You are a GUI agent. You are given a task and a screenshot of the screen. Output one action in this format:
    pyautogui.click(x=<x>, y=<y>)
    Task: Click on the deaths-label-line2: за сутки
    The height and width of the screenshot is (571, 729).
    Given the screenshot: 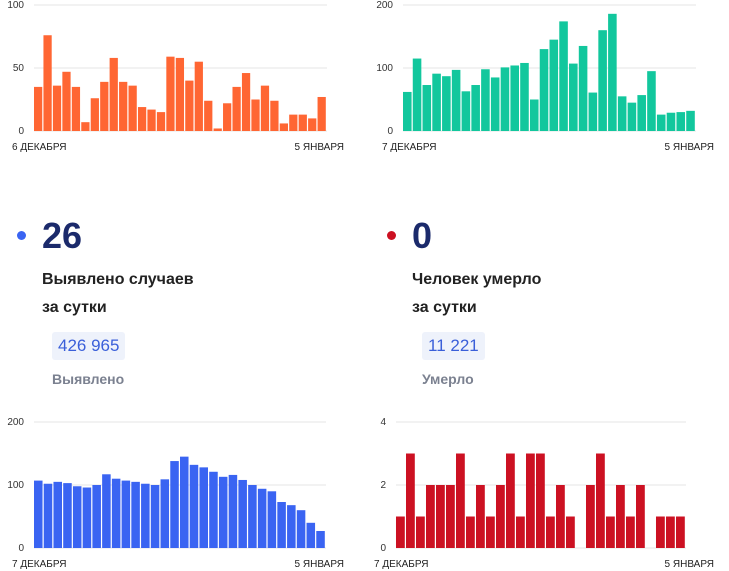 What is the action you would take?
    pyautogui.click(x=444, y=307)
    